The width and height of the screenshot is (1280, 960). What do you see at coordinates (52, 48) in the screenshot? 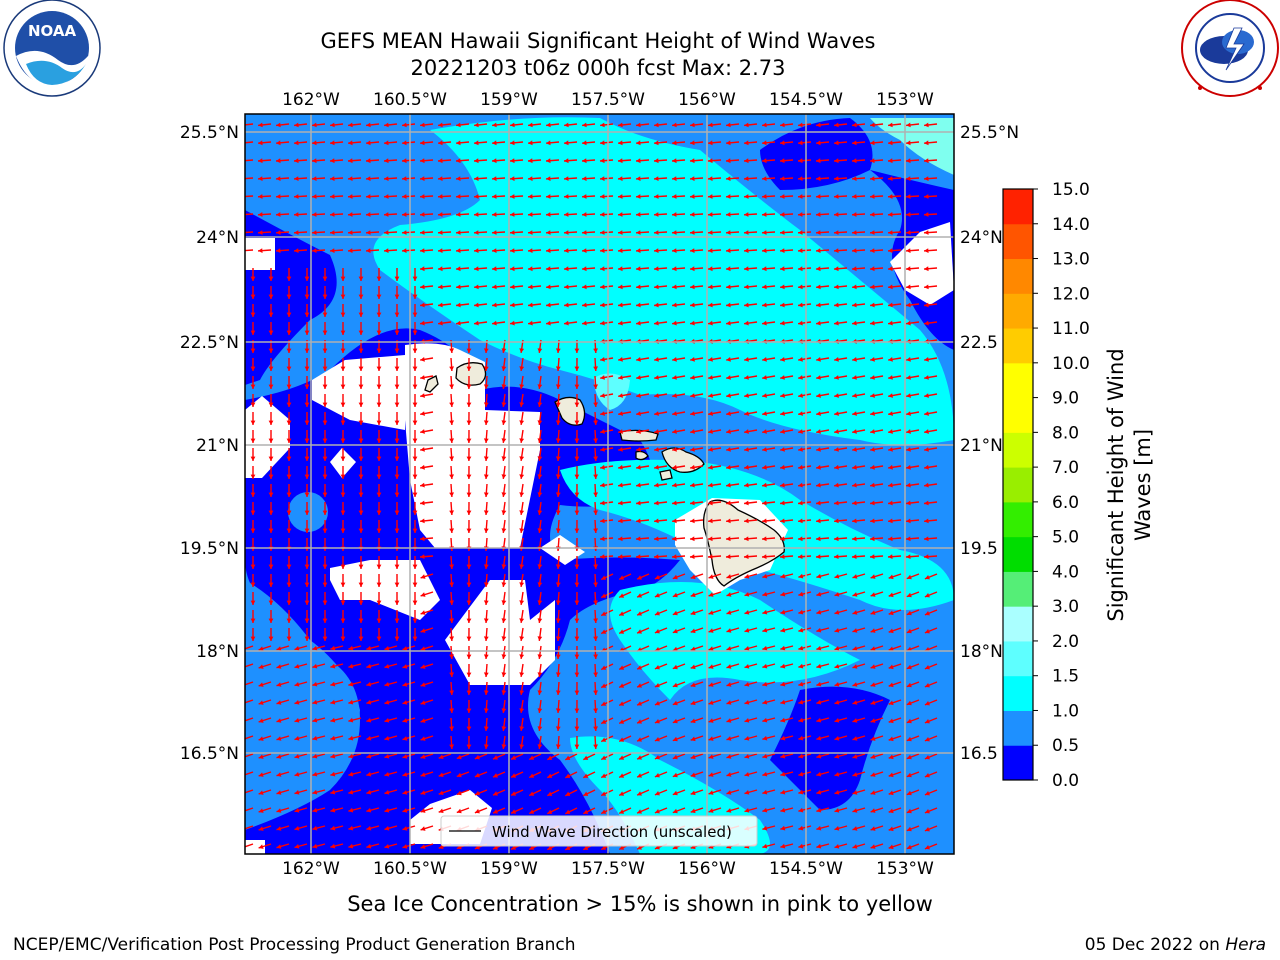
I see `noaa-logo: NOAA` at bounding box center [52, 48].